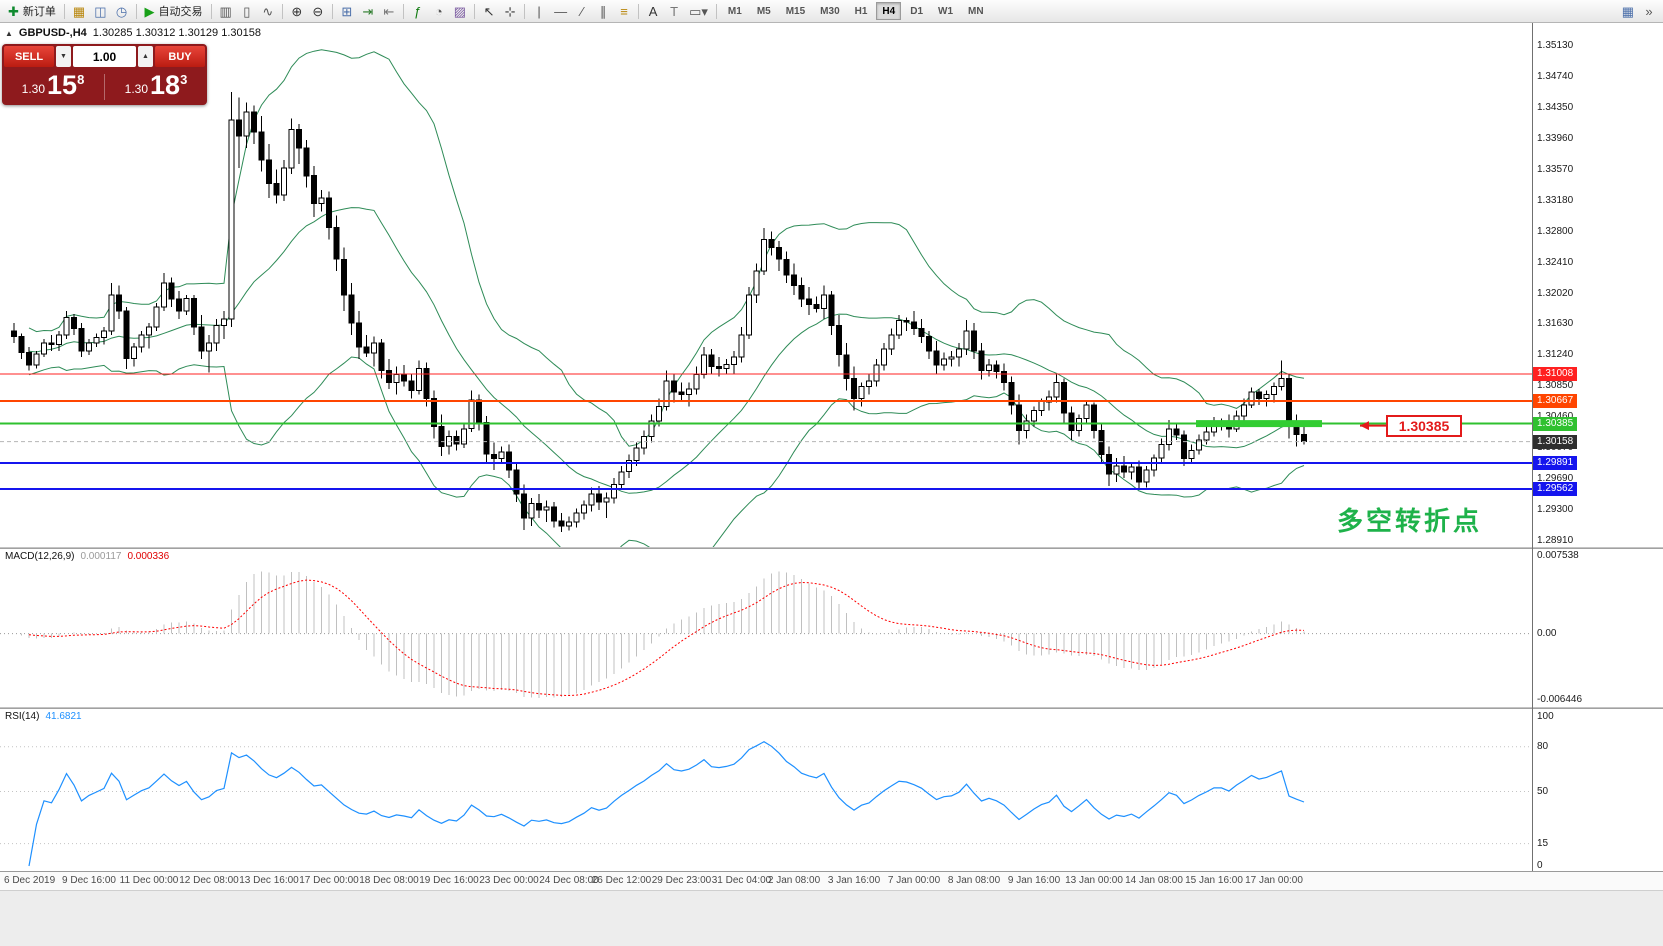 This screenshot has width=1663, height=946. What do you see at coordinates (449, 880) in the screenshot?
I see `time-axis-label: 19 Dec 16:00` at bounding box center [449, 880].